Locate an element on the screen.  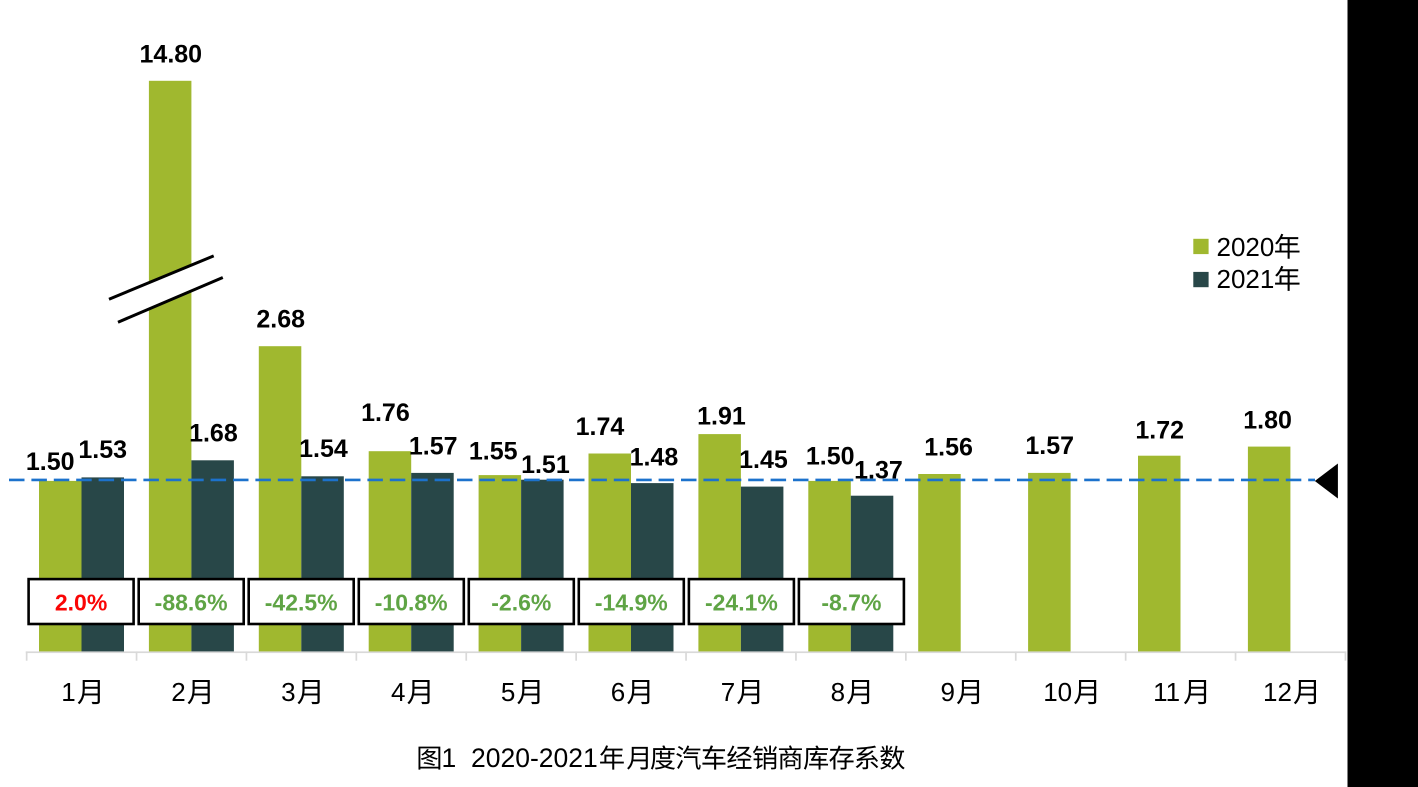
svg-text: -42.5% is located at coordinates (301, 602).